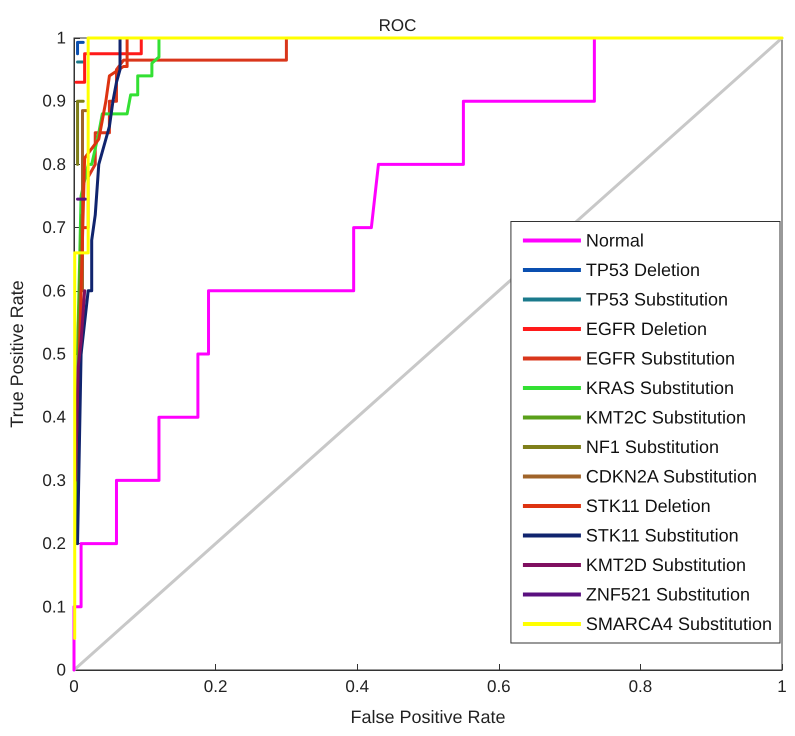 The width and height of the screenshot is (795, 736). I want to click on x-tick-label: 1, so click(782, 686).